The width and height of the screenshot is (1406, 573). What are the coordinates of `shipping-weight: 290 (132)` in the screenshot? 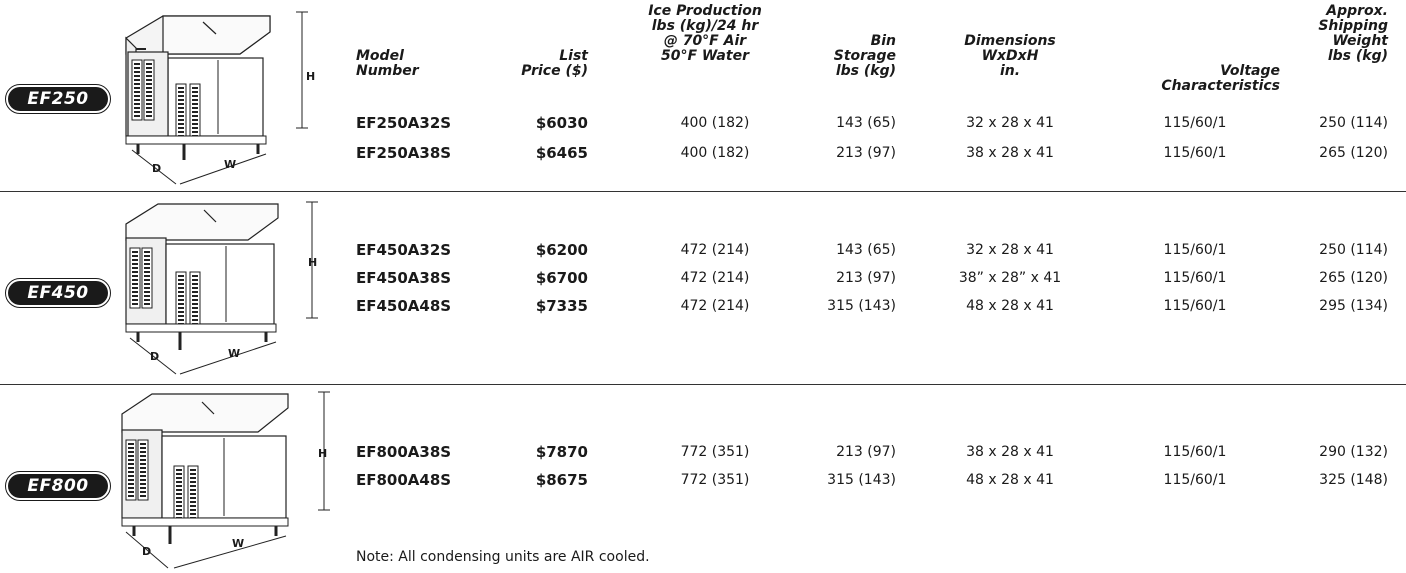 It's located at (1353, 452).